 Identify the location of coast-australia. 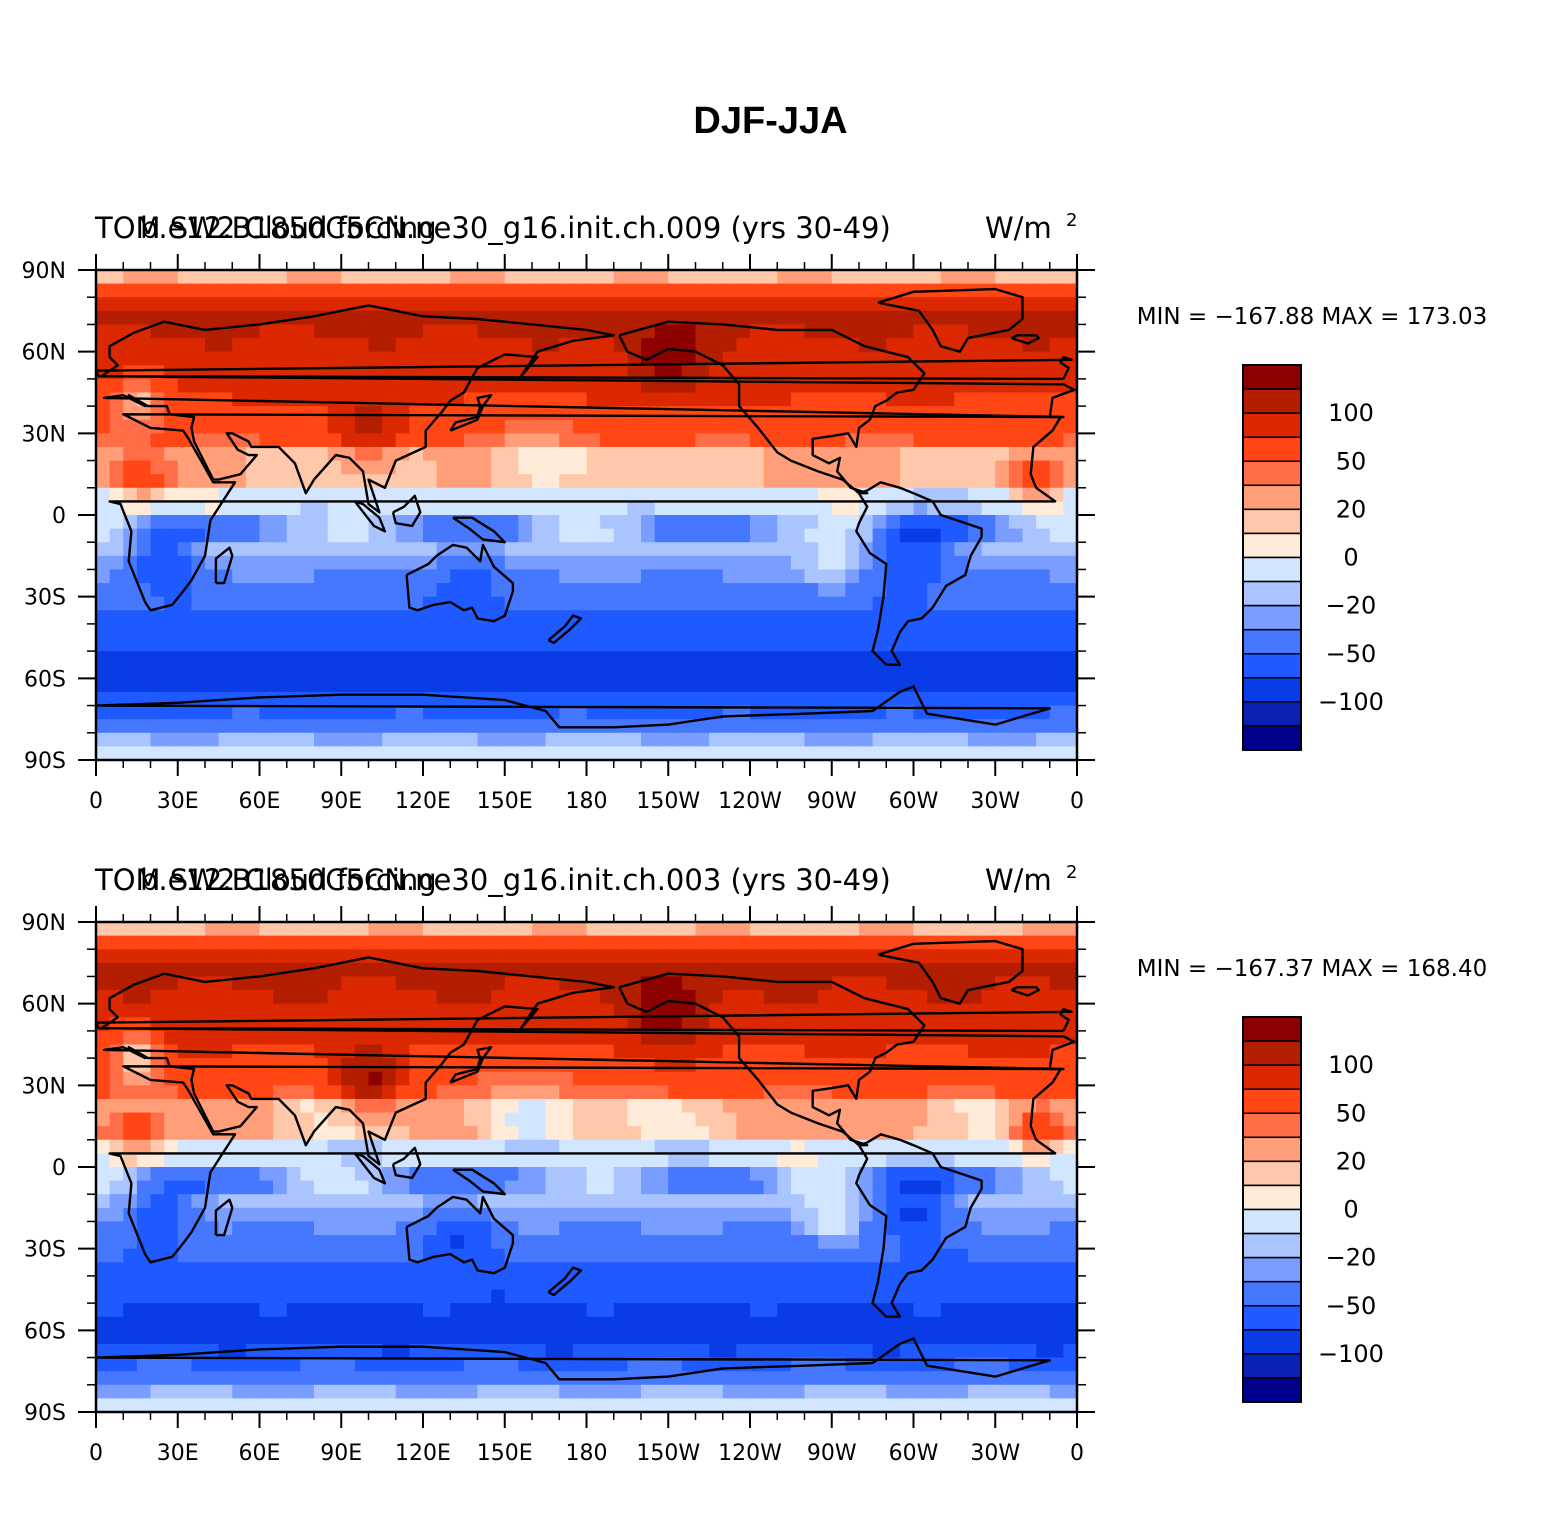
(460, 583).